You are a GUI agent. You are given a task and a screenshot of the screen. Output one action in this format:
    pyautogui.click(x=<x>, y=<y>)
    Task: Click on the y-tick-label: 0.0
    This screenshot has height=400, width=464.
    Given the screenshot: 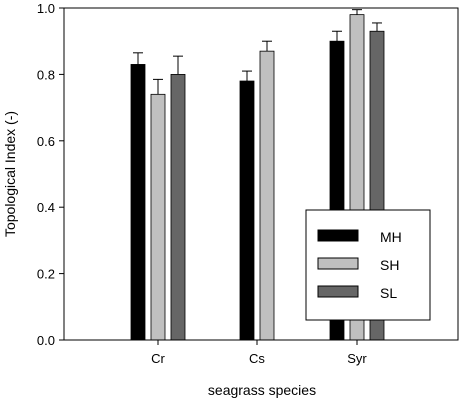 What is the action you would take?
    pyautogui.click(x=46, y=340)
    